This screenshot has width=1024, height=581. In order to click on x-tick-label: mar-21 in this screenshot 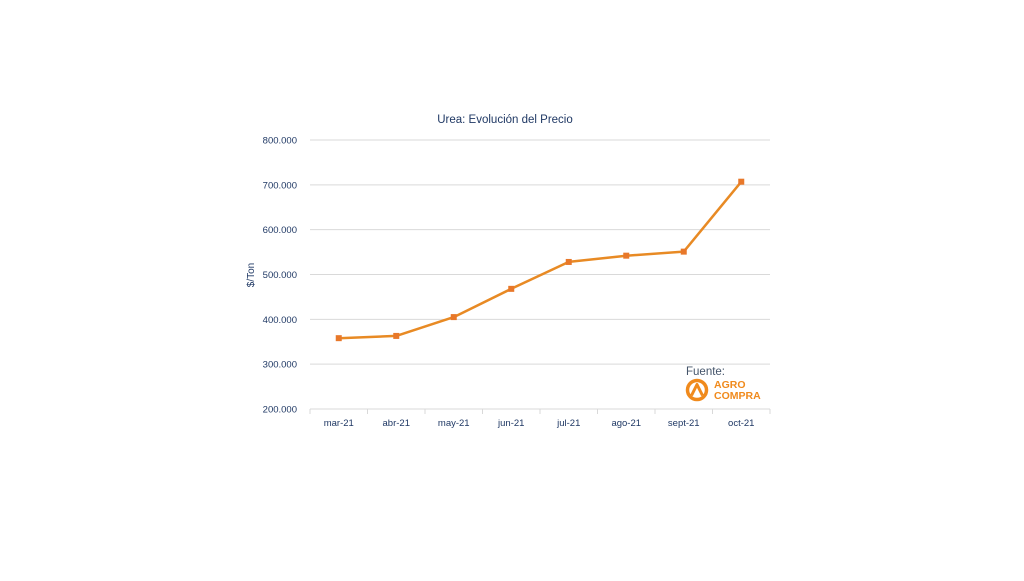, I will do `click(339, 423)`.